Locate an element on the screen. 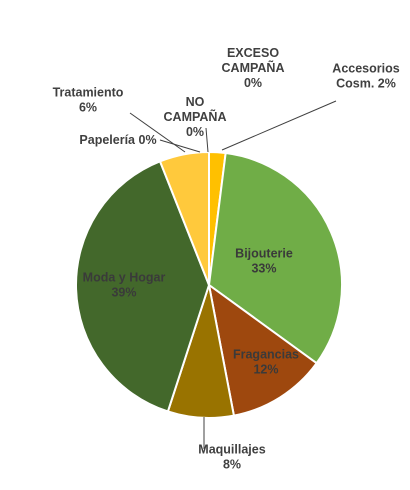  slice-label-exceso-campana: EXCESO CAMPAÑA 0% is located at coordinates (253, 68).